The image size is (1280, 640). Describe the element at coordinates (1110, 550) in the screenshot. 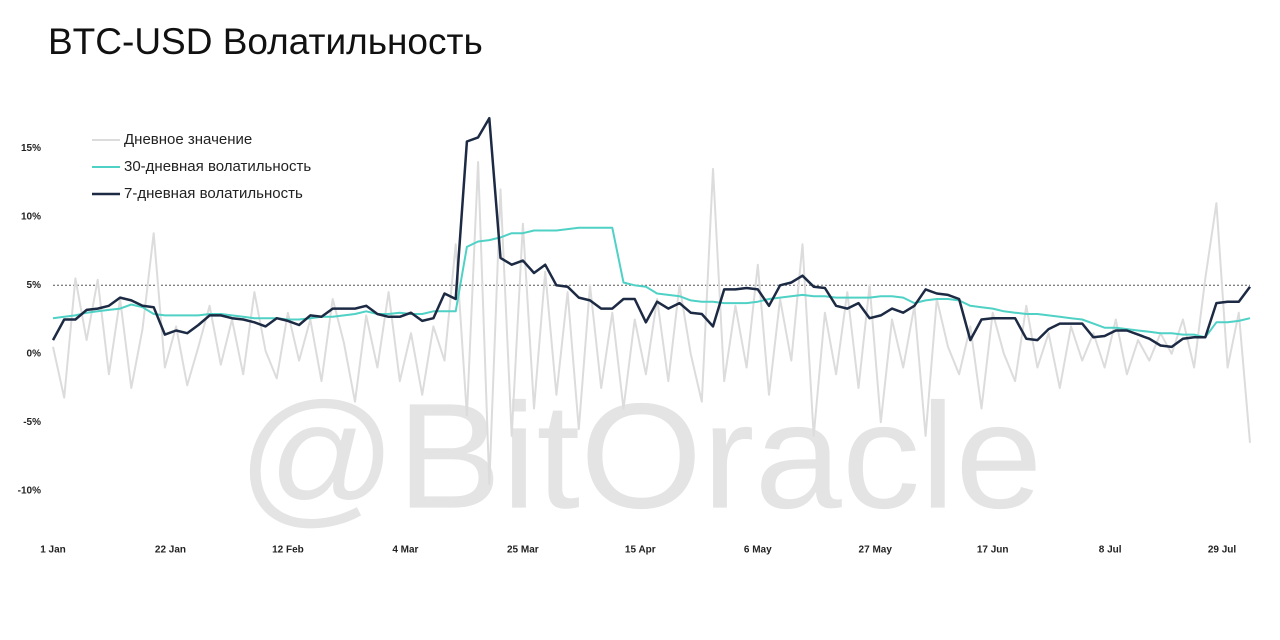

I see `x-tick-label: 8 Jul` at that location.